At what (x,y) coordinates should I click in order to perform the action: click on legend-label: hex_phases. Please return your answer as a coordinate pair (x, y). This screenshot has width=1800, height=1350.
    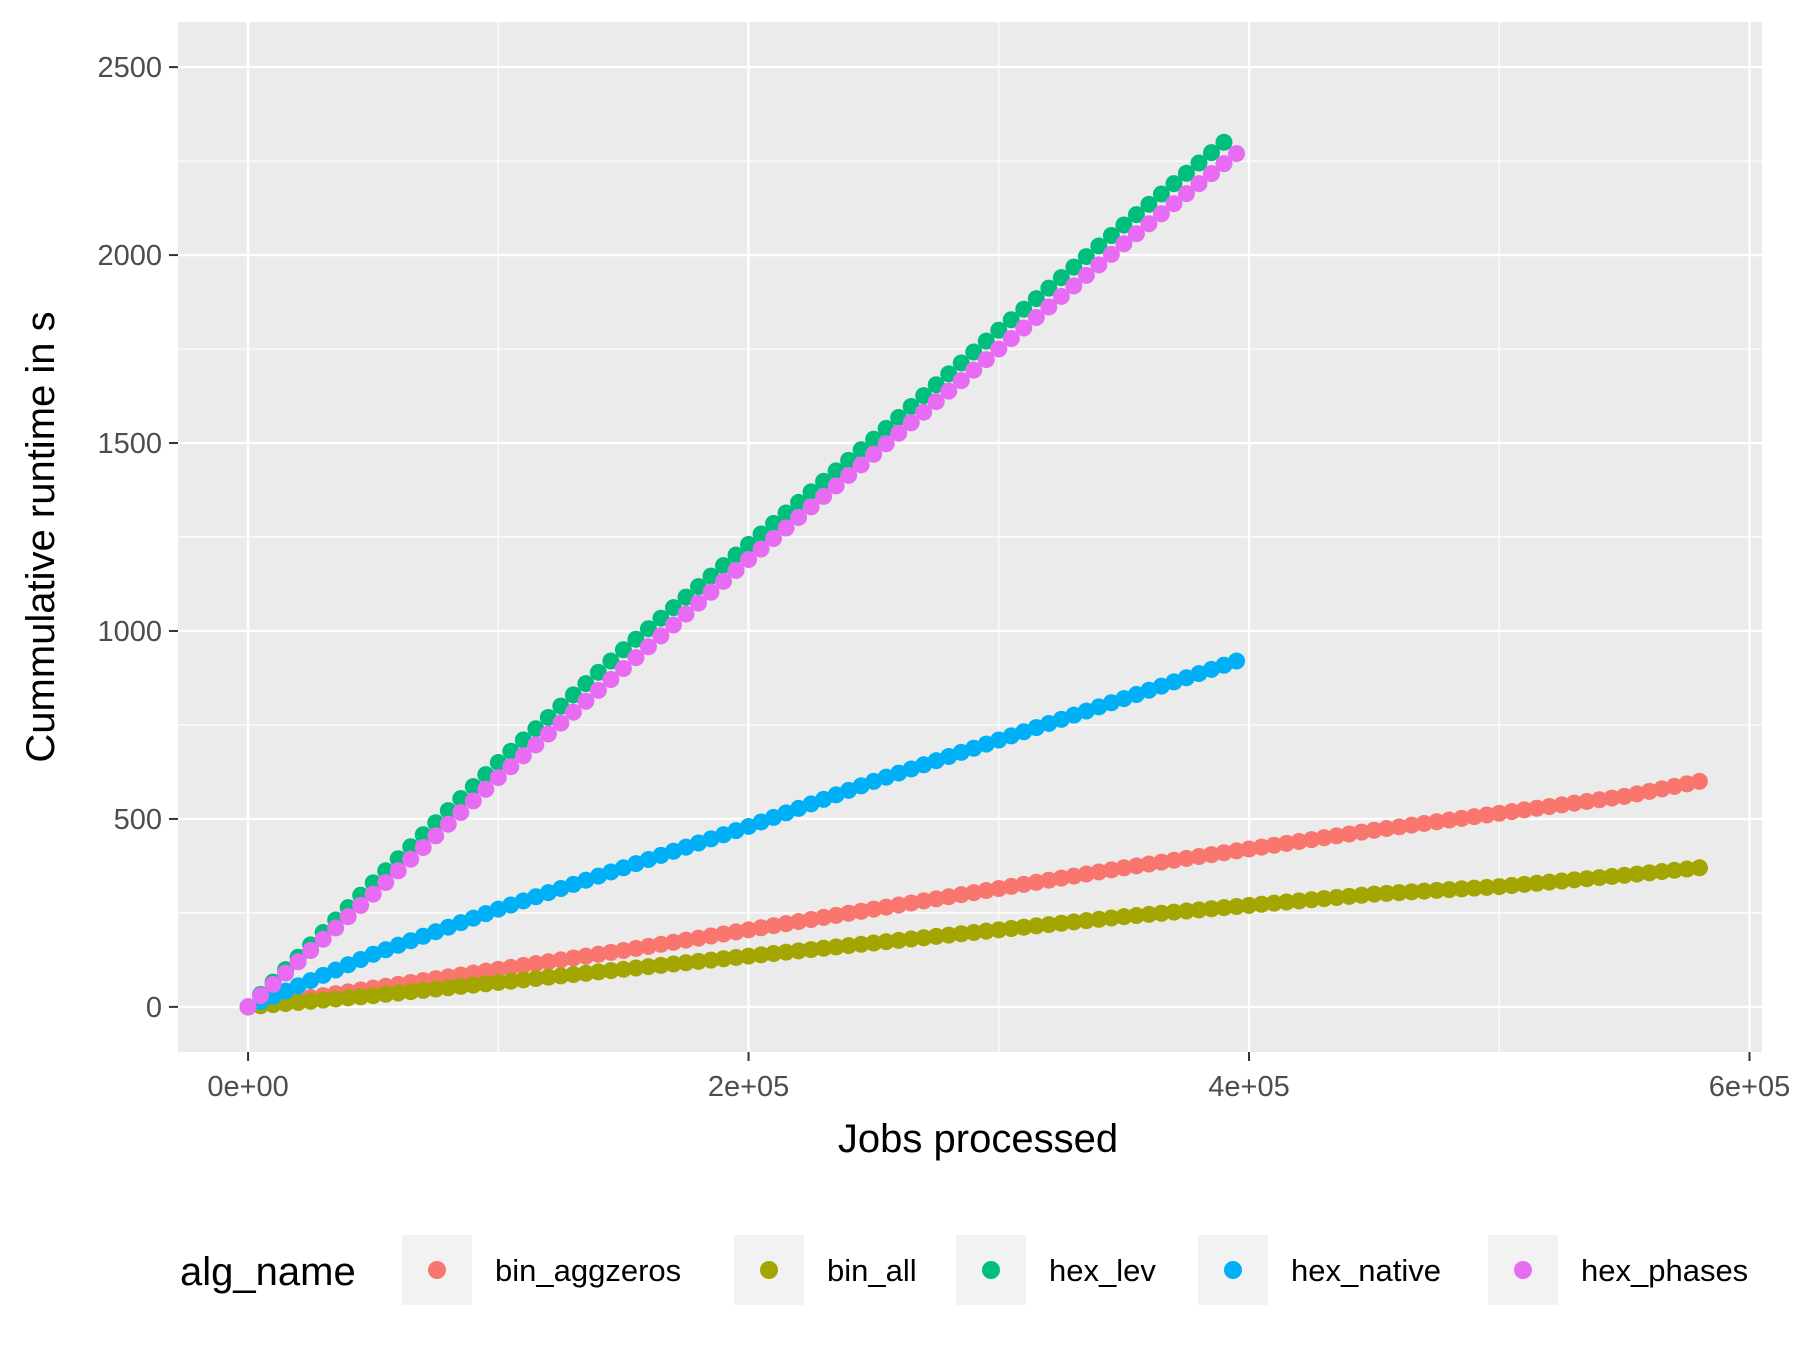
    Looking at the image, I should click on (1664, 1270).